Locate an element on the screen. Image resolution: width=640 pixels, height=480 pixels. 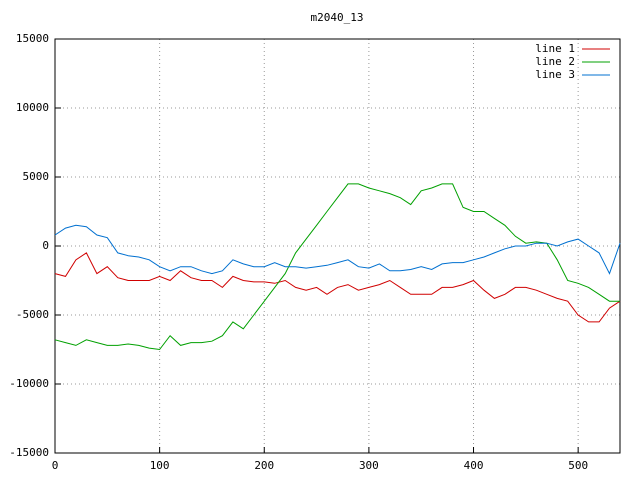
x-tick-label: 300 is located at coordinates (369, 465).